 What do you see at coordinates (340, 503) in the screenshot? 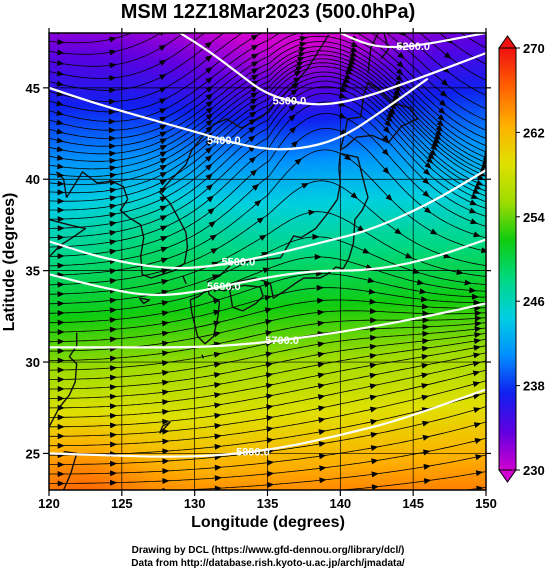
I see `x-tick-label: 140` at bounding box center [340, 503].